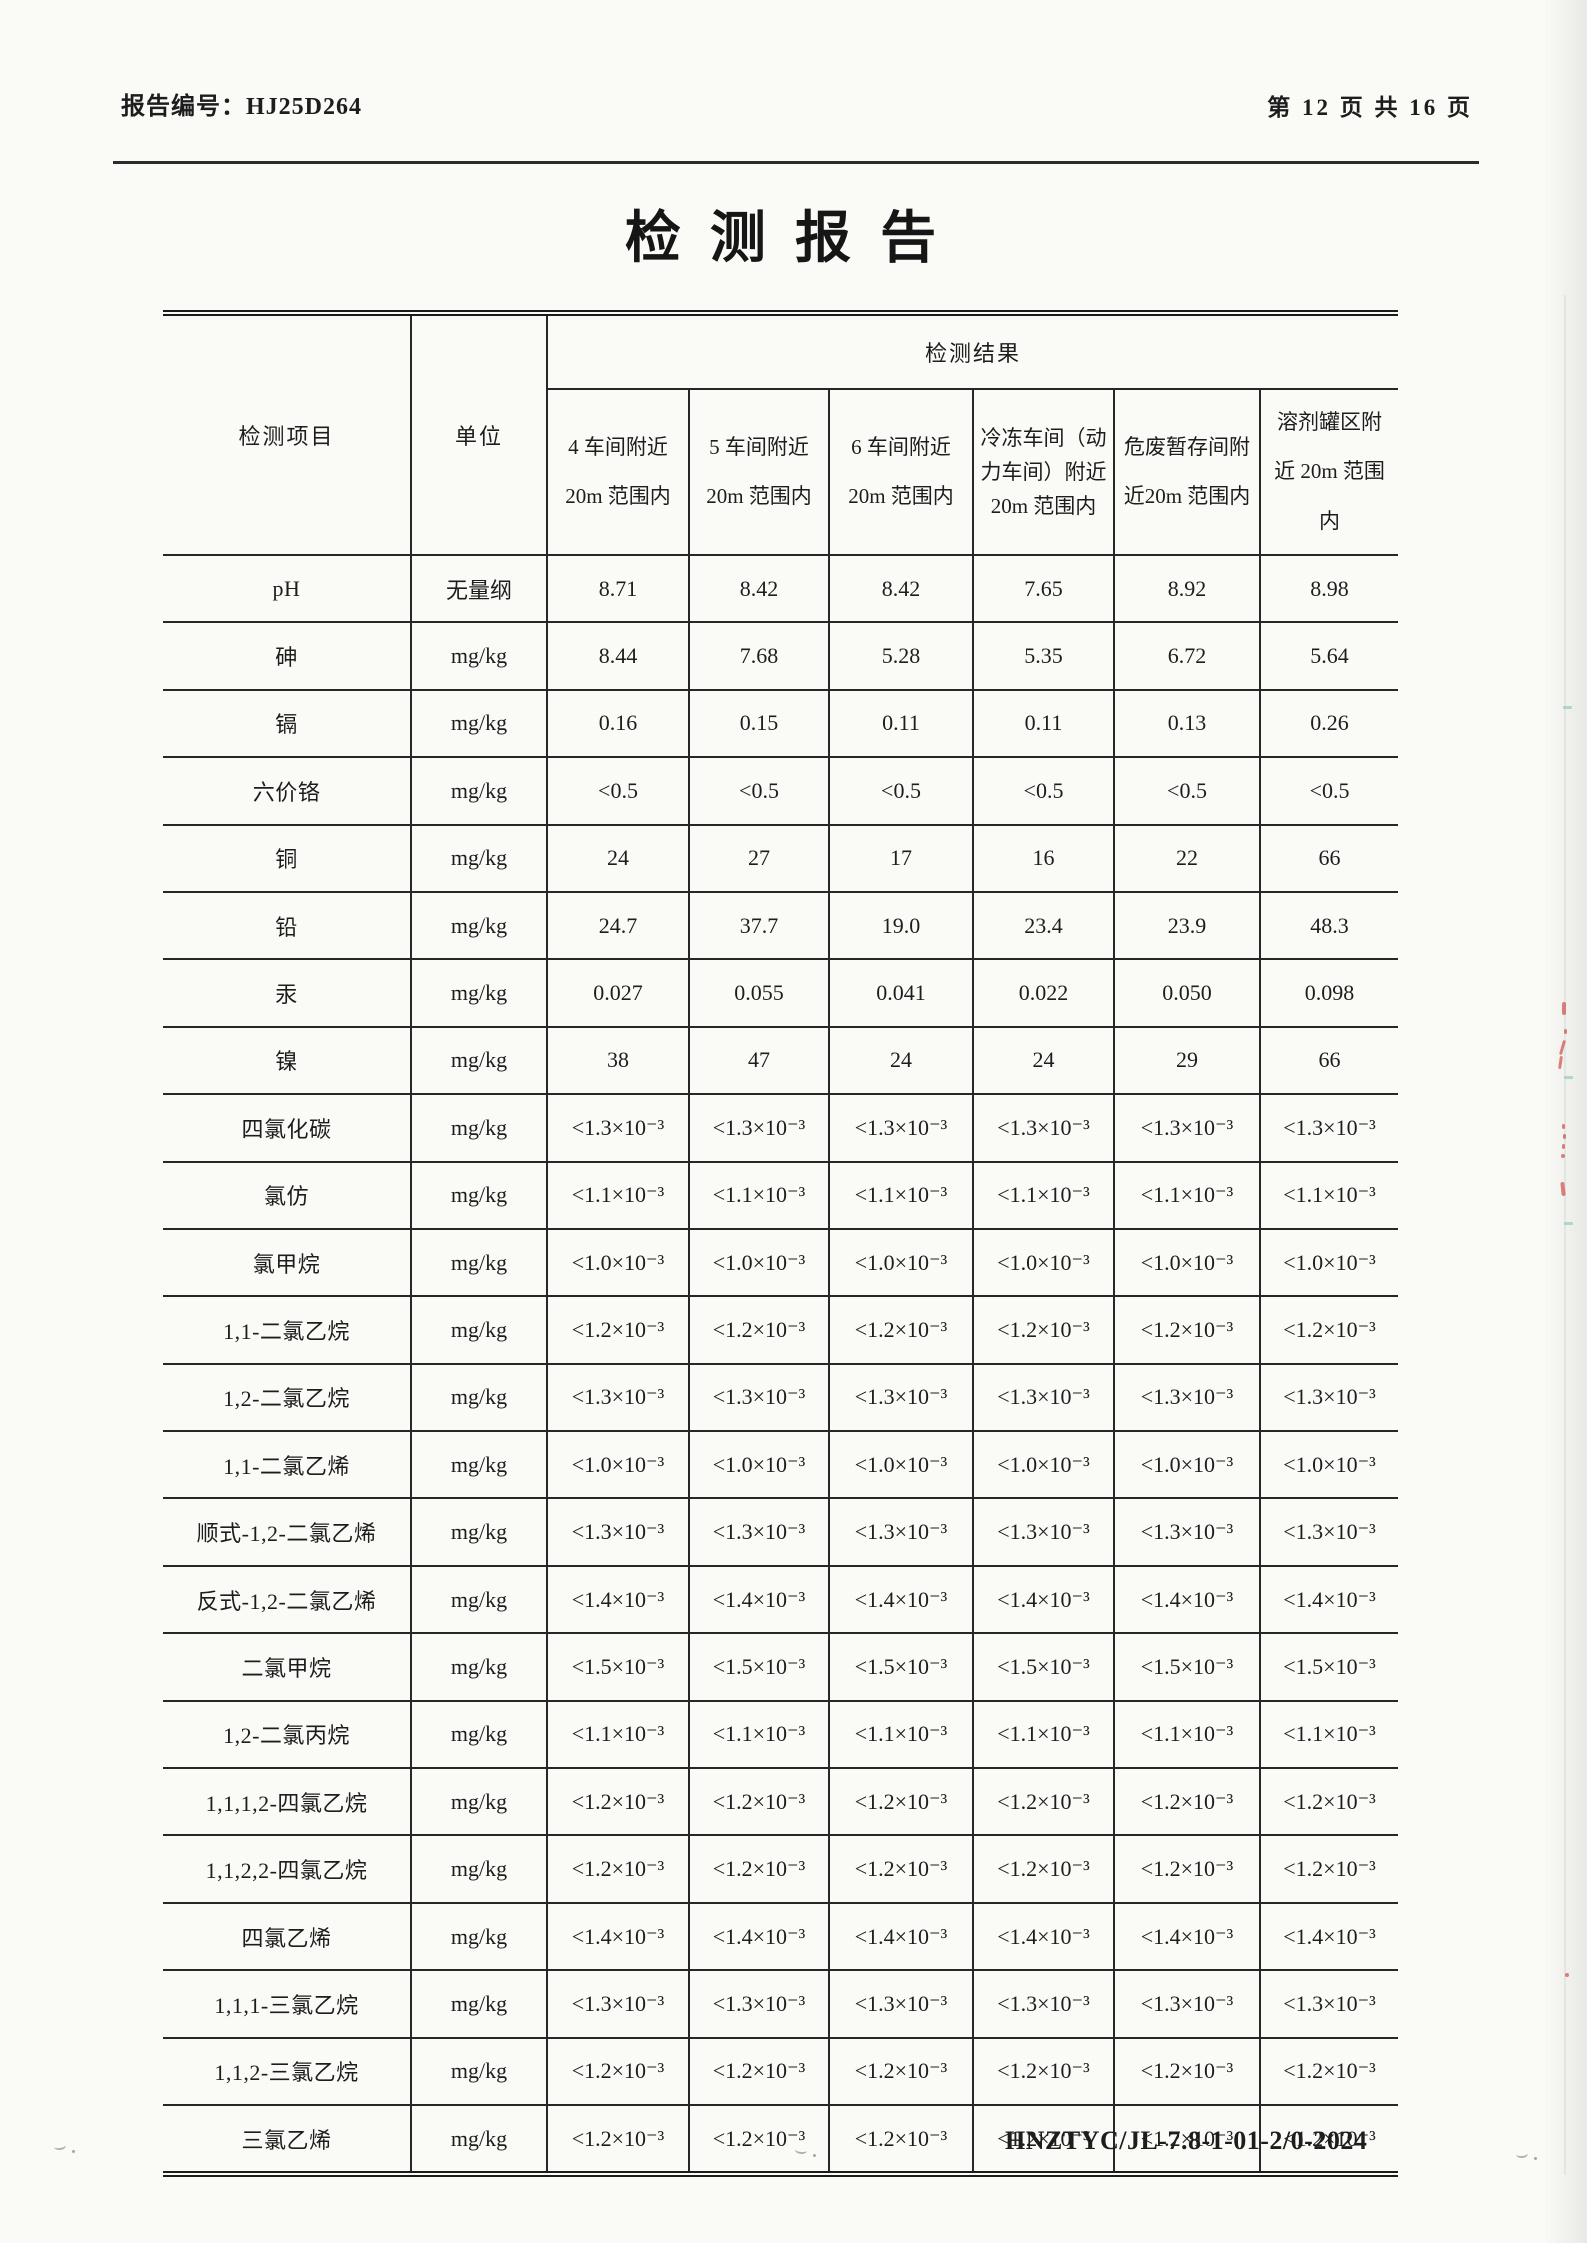 Image resolution: width=1587 pixels, height=2243 pixels. What do you see at coordinates (1328, 723) in the screenshot?
I see `value-cell: 0.26` at bounding box center [1328, 723].